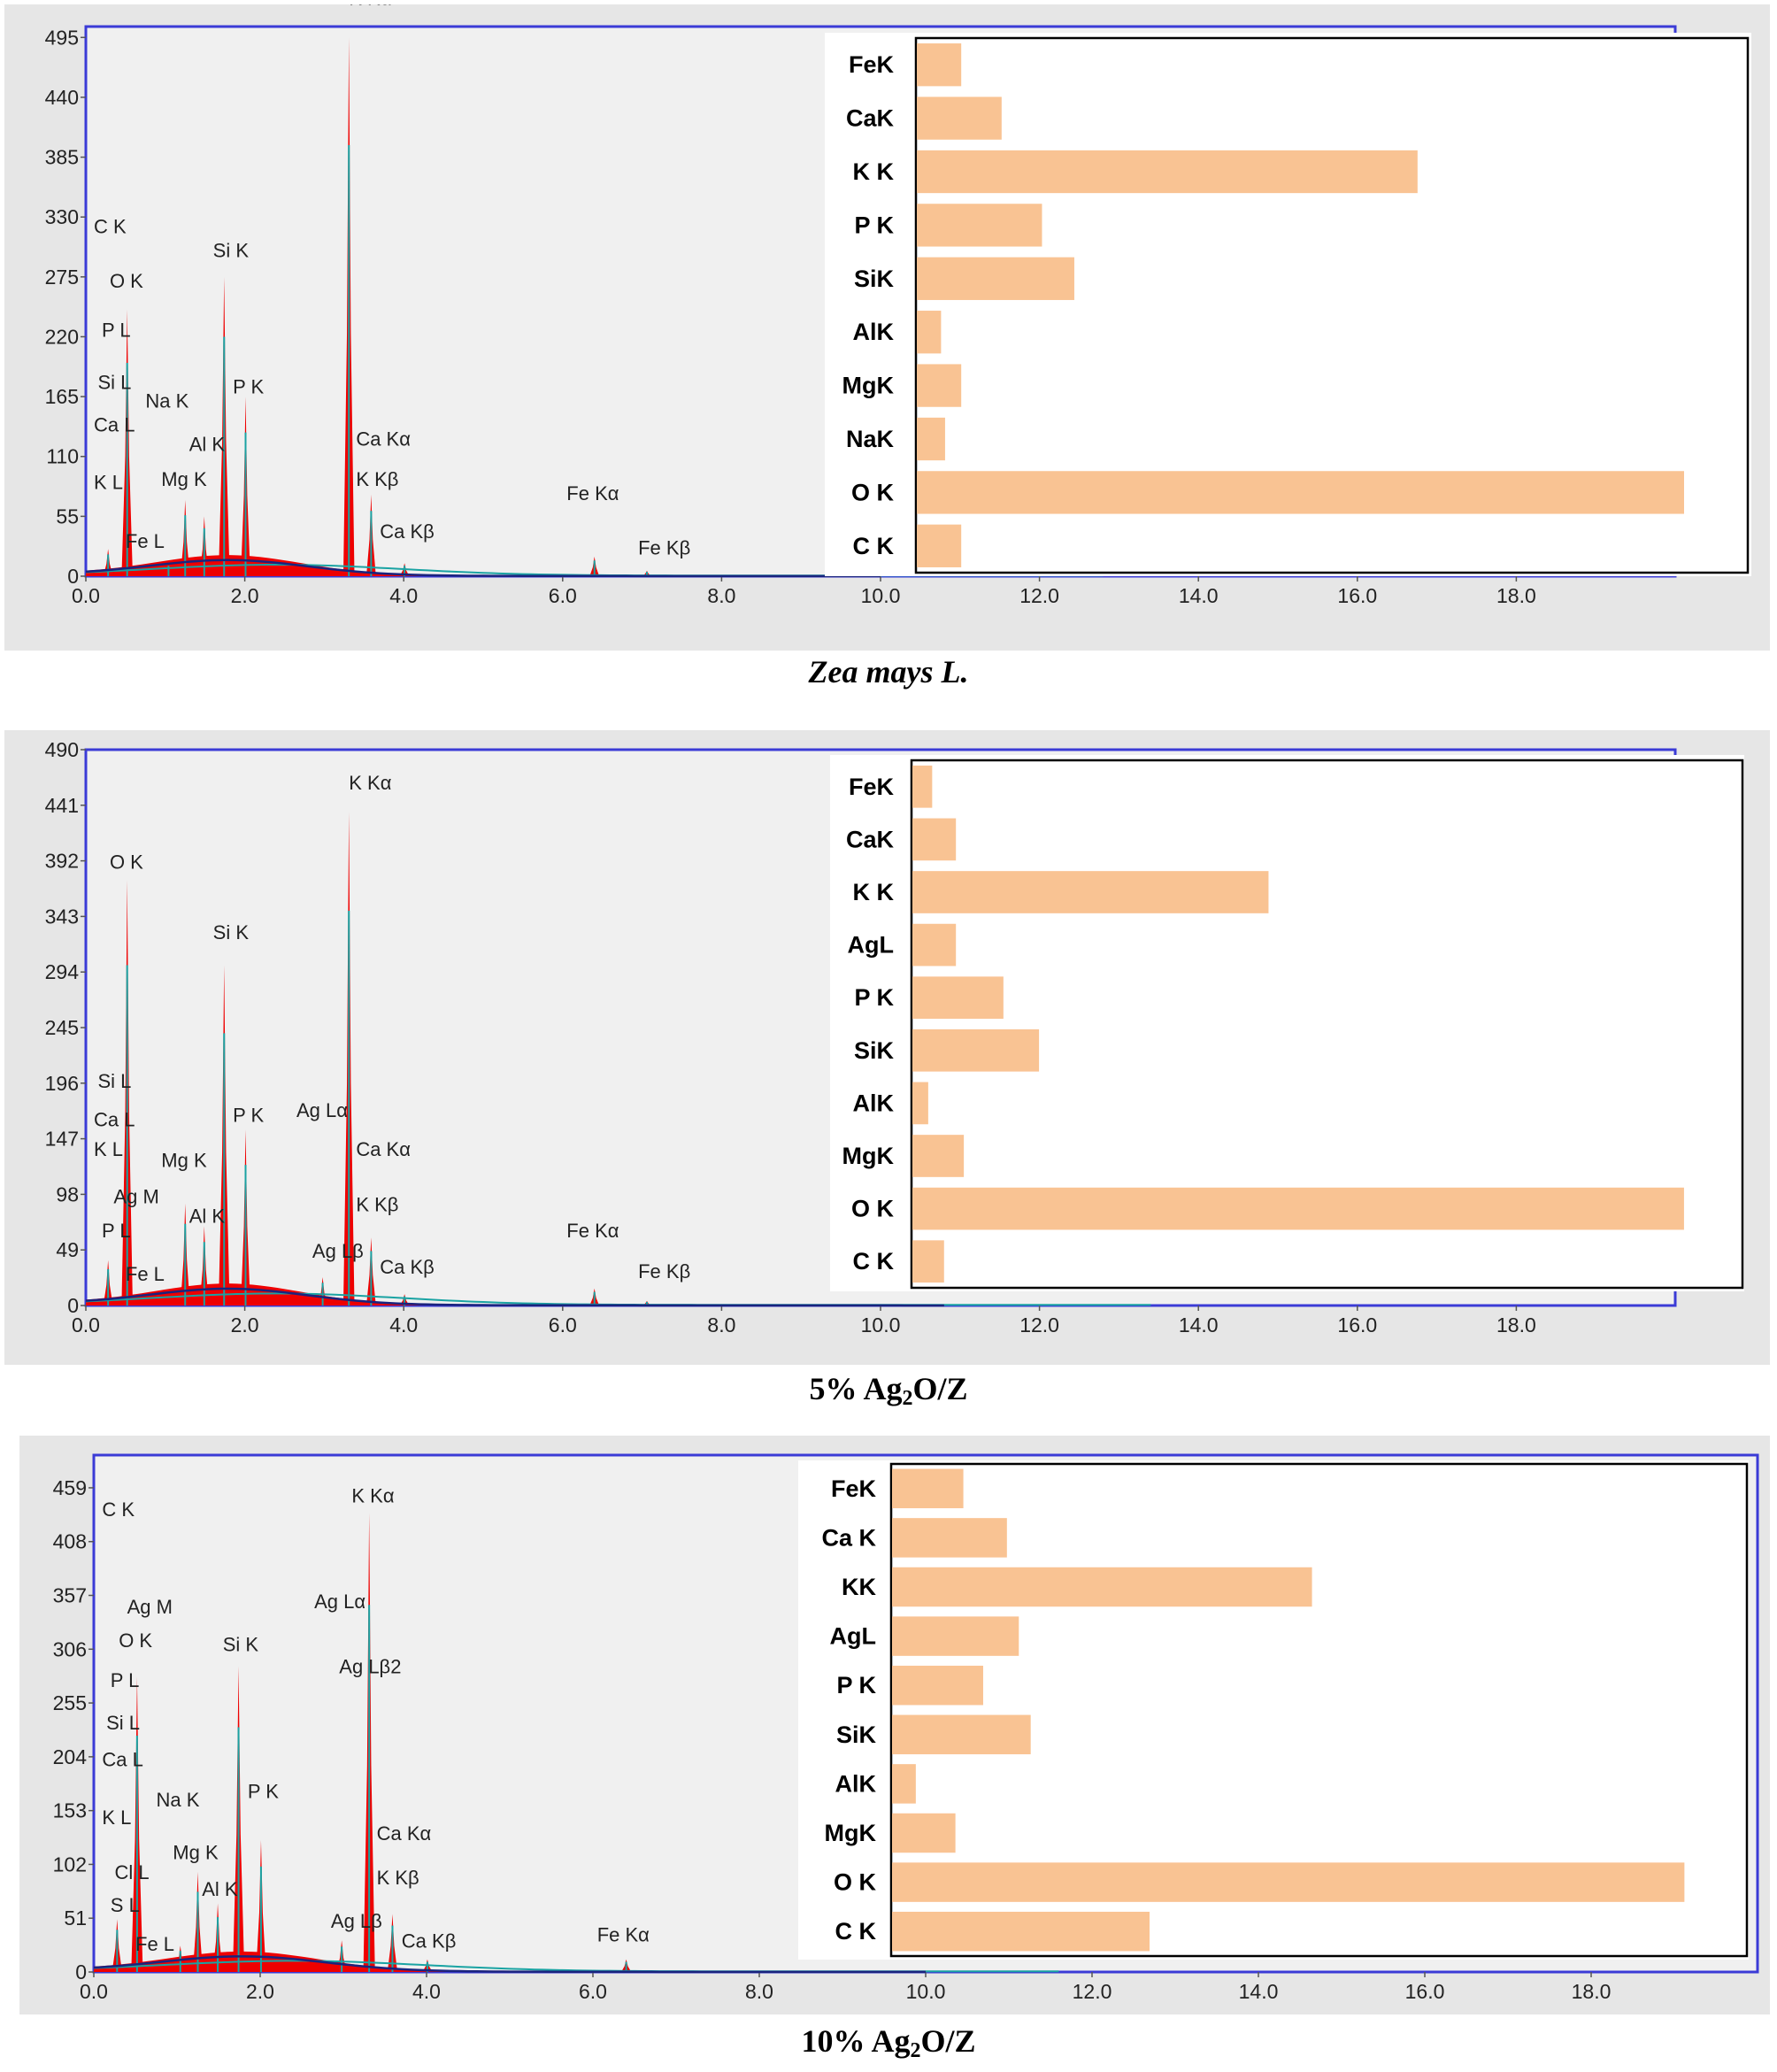 Image resolution: width=1777 pixels, height=2072 pixels. What do you see at coordinates (67, 1249) in the screenshot?
I see `y-tick-label: 49` at bounding box center [67, 1249].